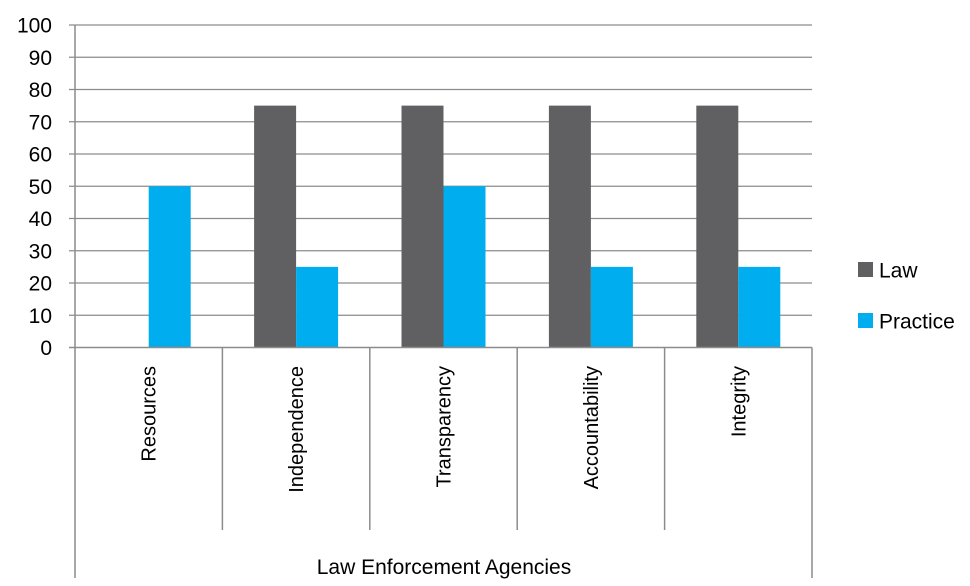 Image resolution: width=970 pixels, height=586 pixels. I want to click on bar-law-transparency, so click(422, 226).